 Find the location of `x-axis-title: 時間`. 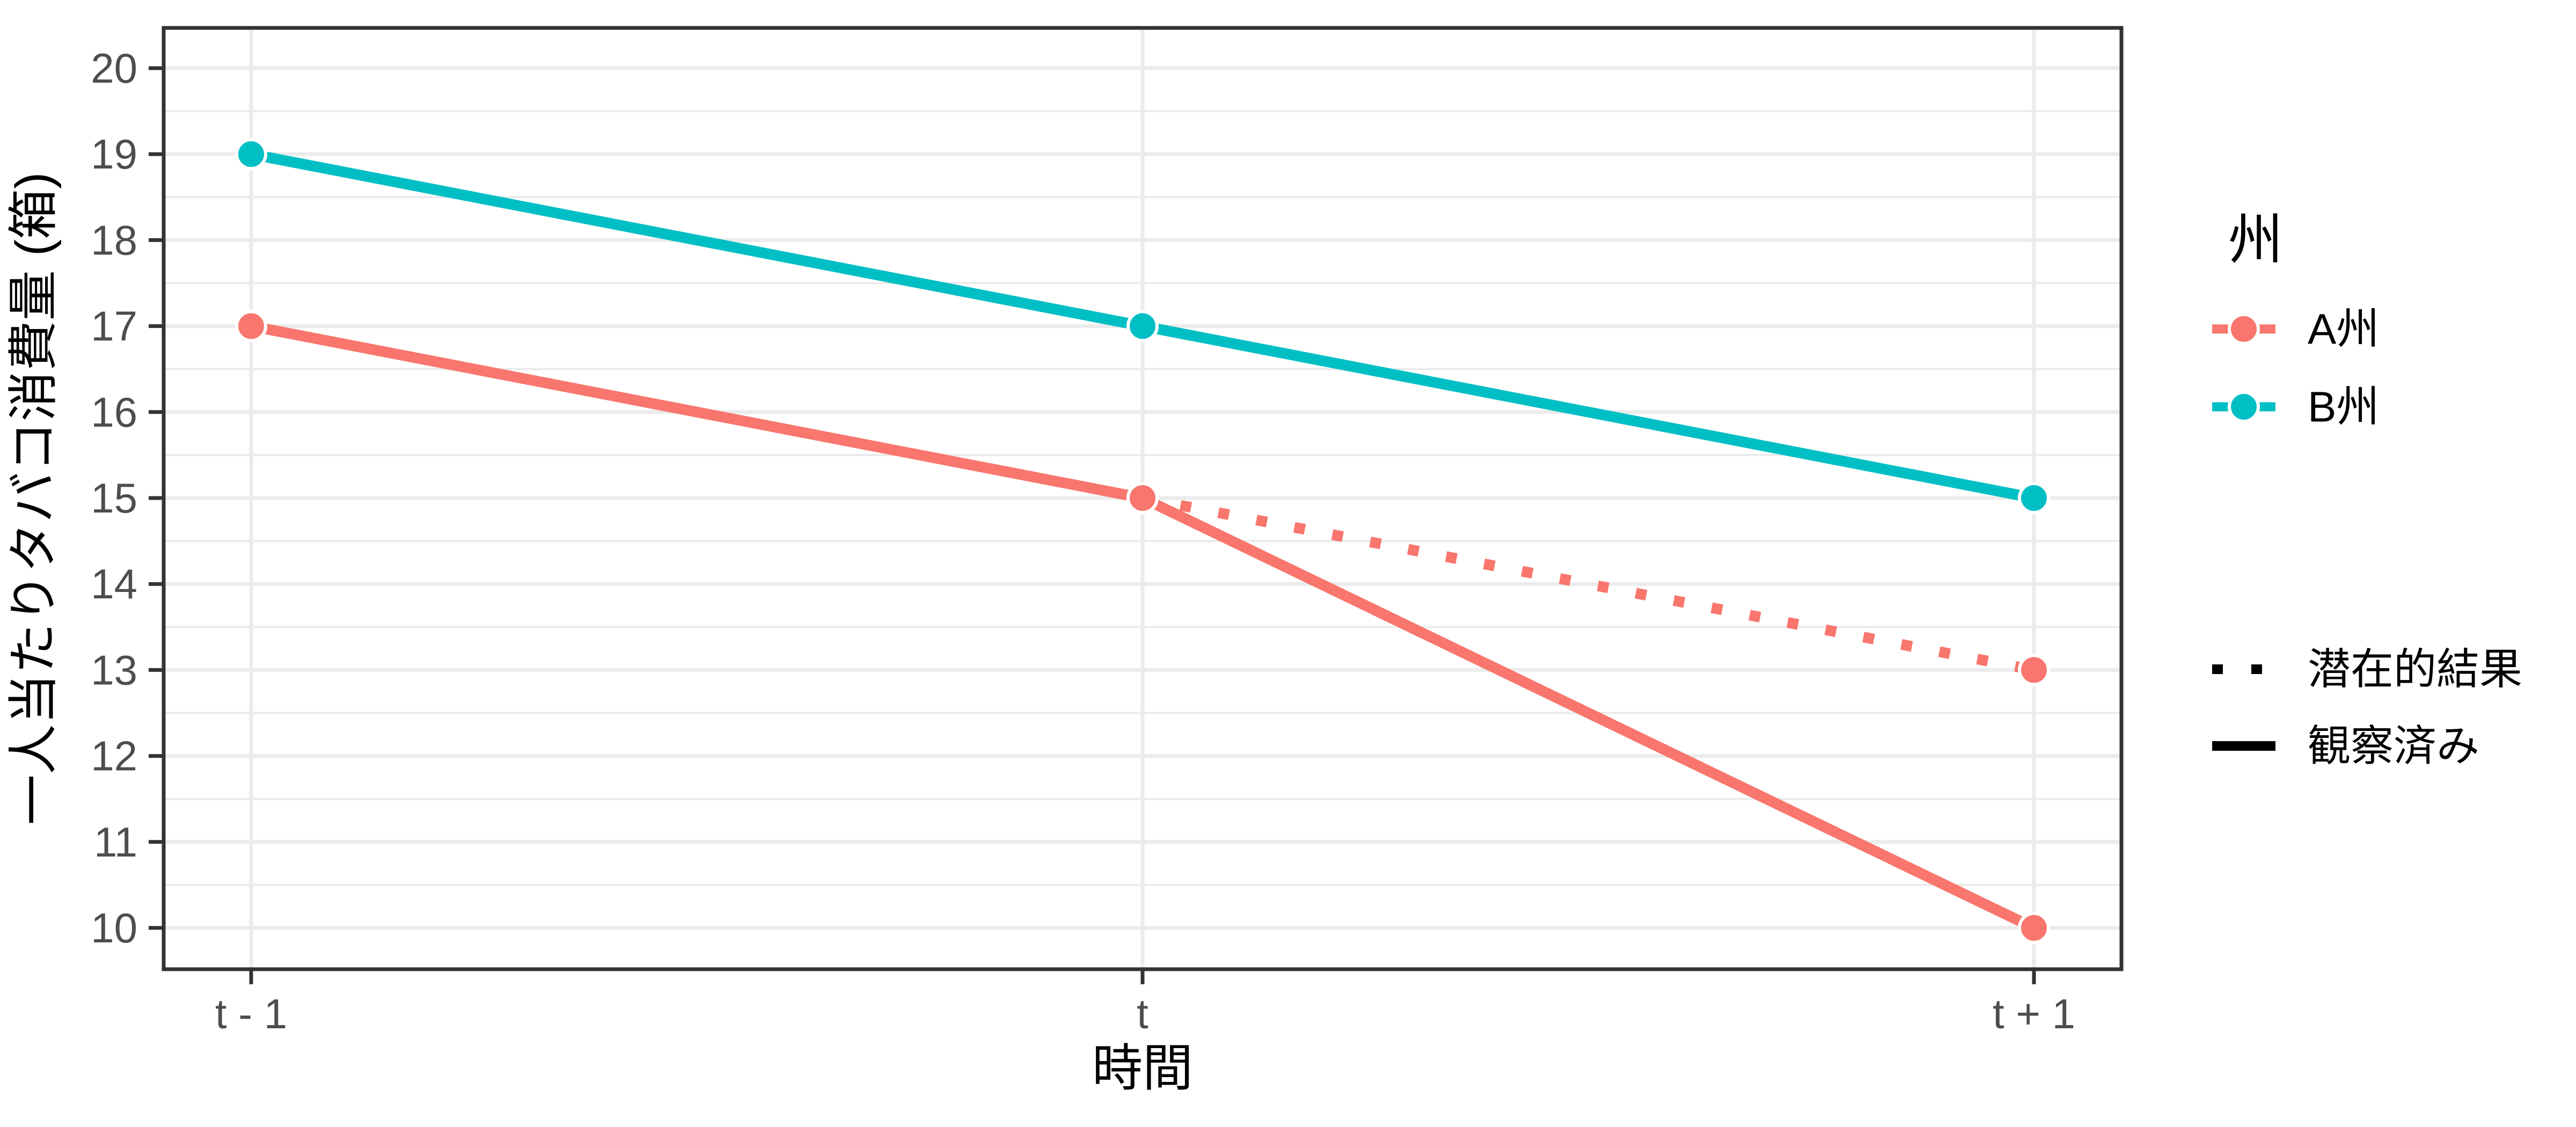

x-axis-title: 時間 is located at coordinates (1142, 1068).